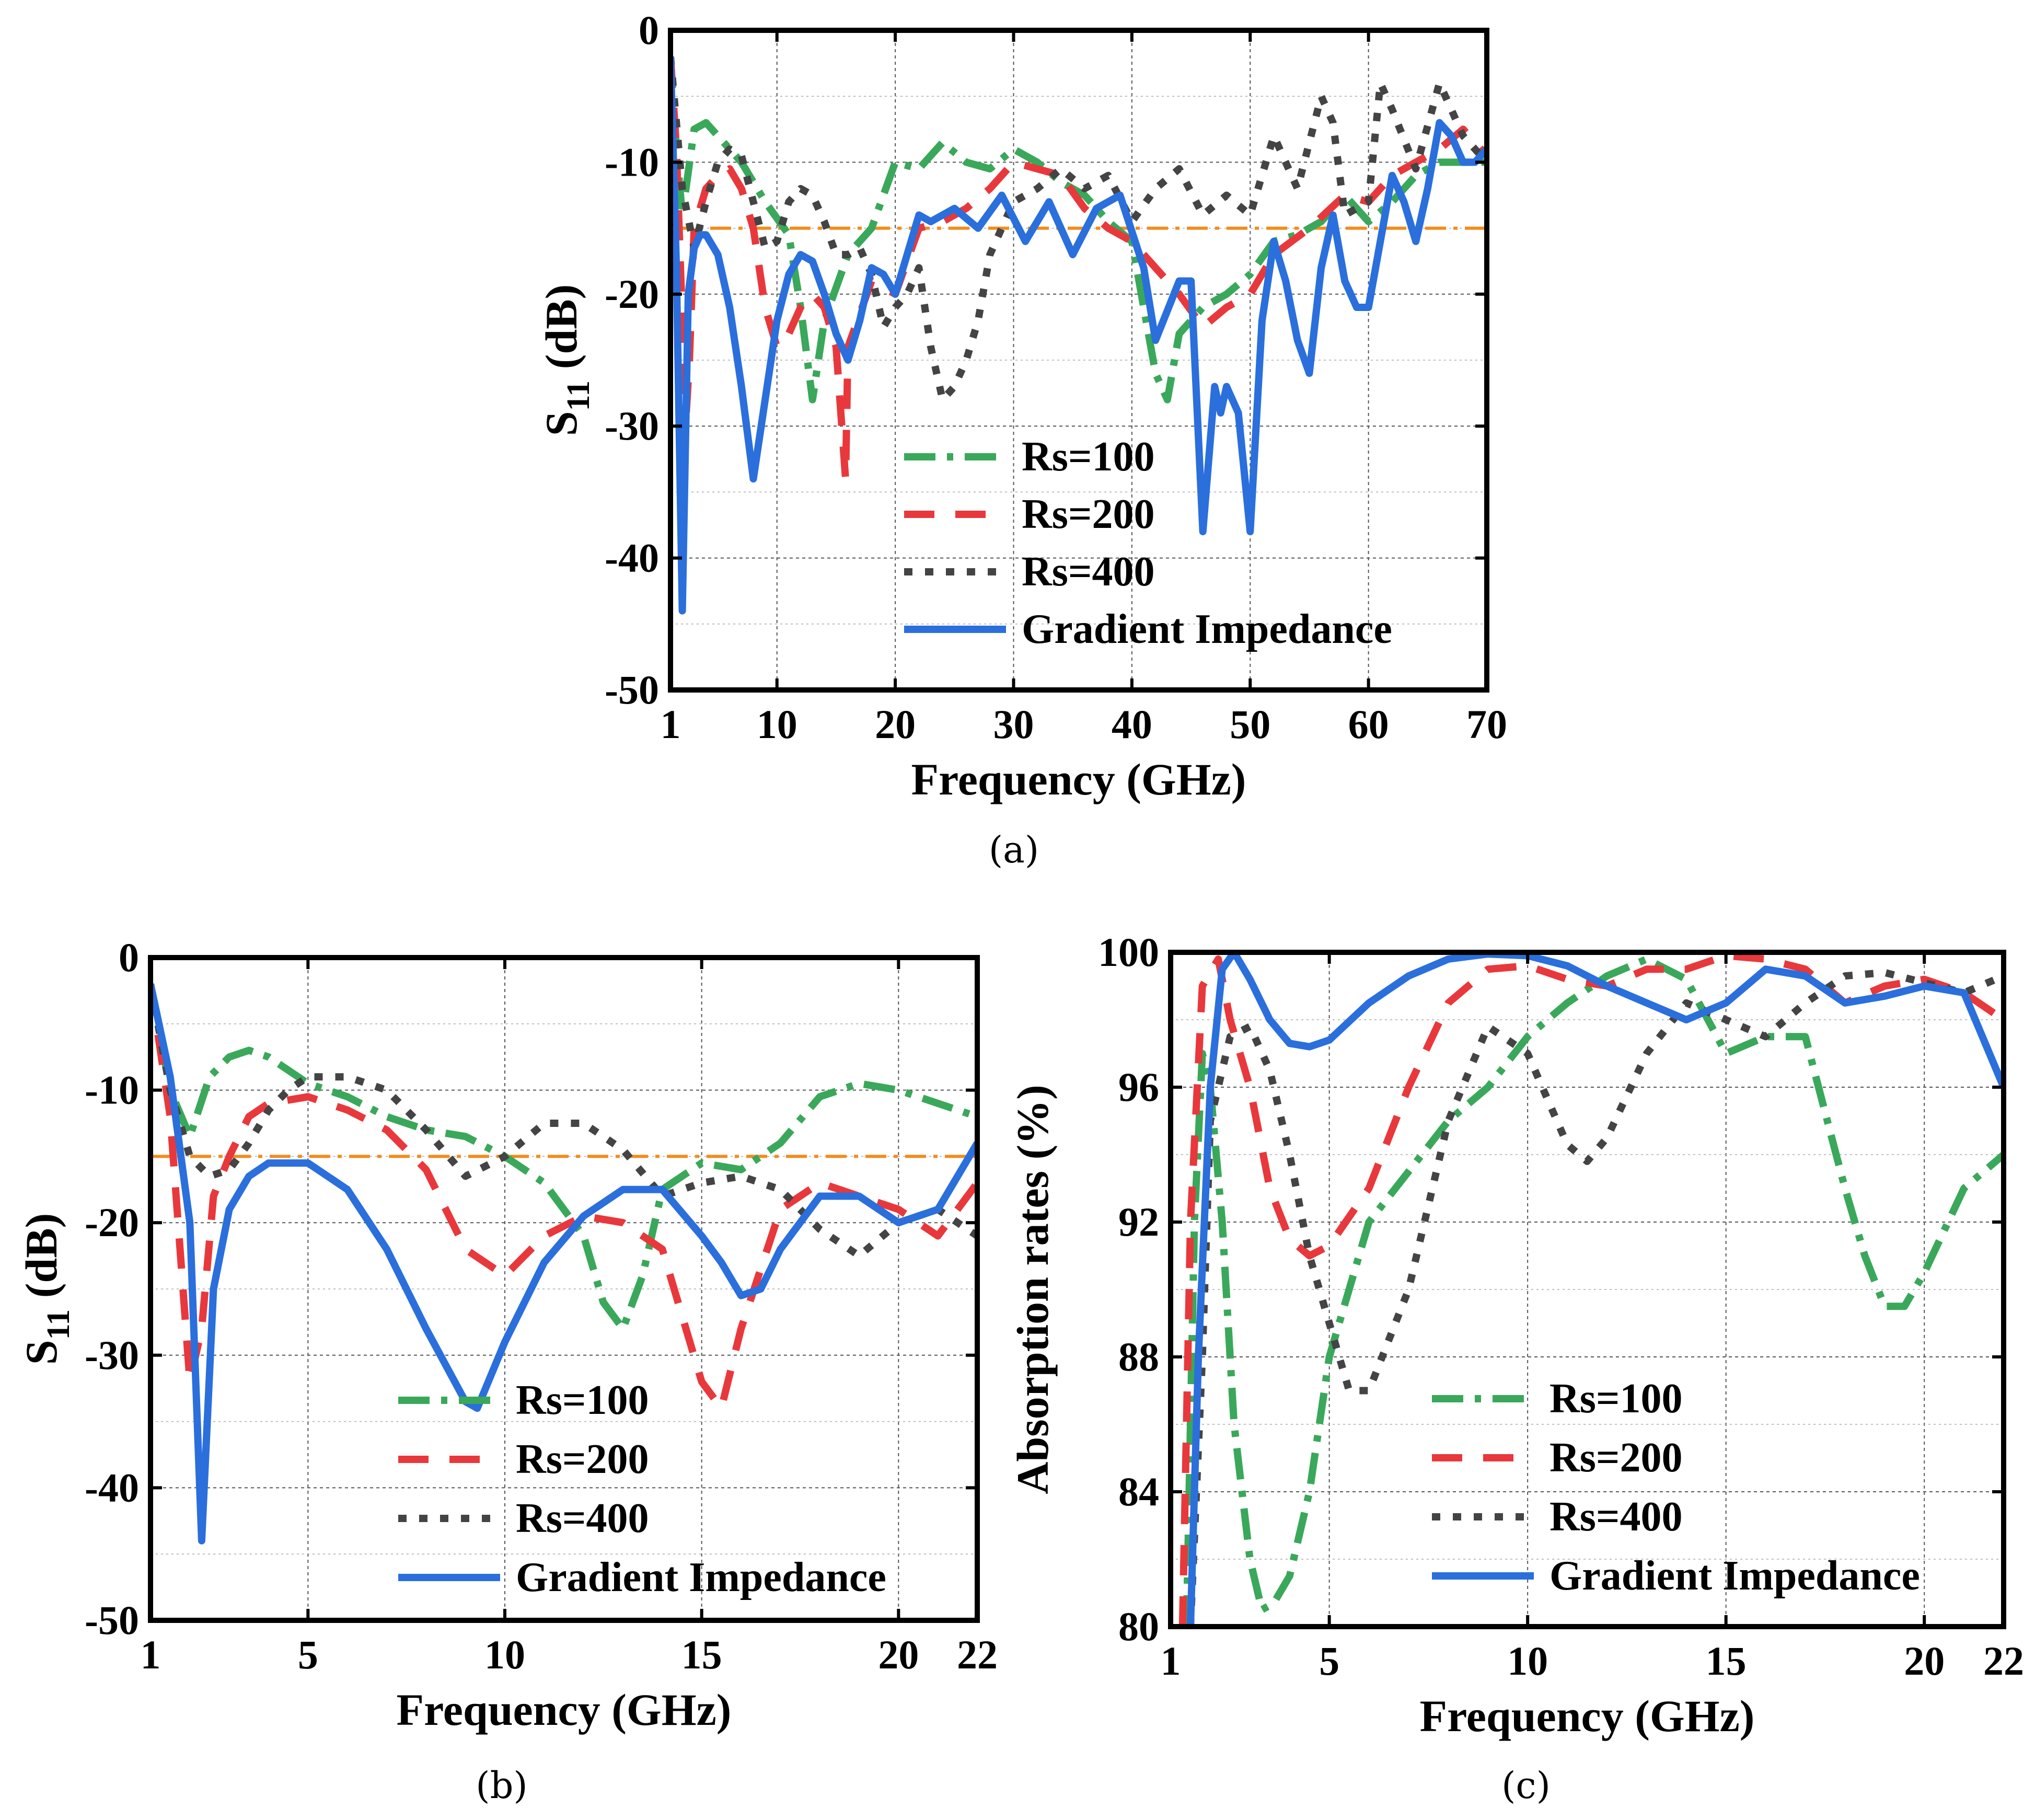  I want to click on x-tick-label: 40, so click(1132, 724).